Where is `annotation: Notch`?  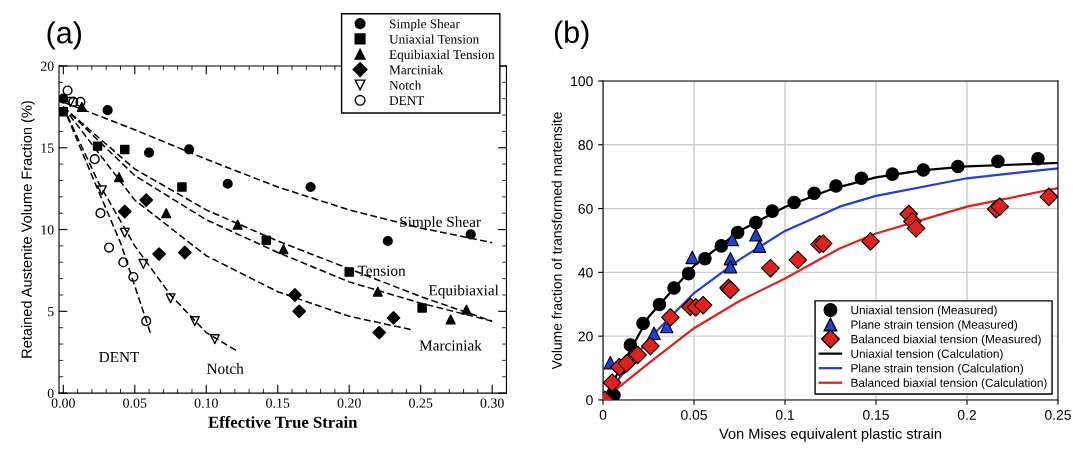 annotation: Notch is located at coordinates (225, 368).